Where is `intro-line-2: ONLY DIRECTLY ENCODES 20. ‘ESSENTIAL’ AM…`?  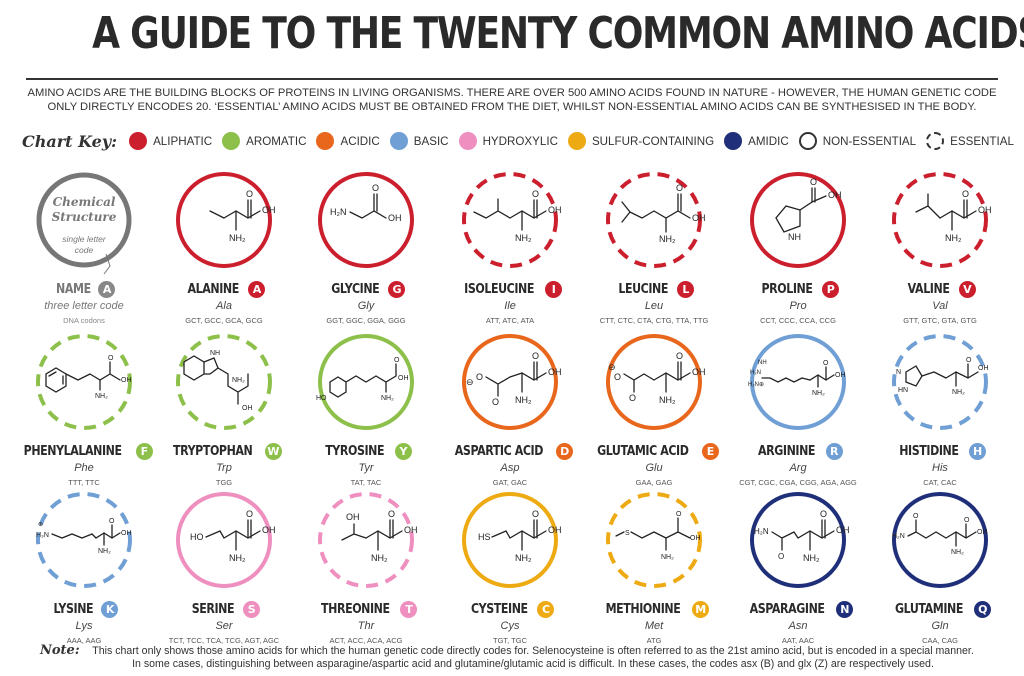 intro-line-2: ONLY DIRECTLY ENCODES 20. ‘ESSENTIAL’ AM… is located at coordinates (512, 107).